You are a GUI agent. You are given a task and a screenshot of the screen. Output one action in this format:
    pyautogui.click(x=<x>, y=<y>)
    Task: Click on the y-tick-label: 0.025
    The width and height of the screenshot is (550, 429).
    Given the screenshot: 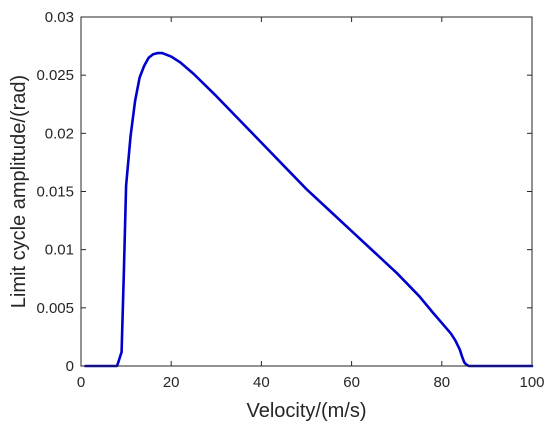 What is the action you would take?
    pyautogui.click(x=55, y=75)
    